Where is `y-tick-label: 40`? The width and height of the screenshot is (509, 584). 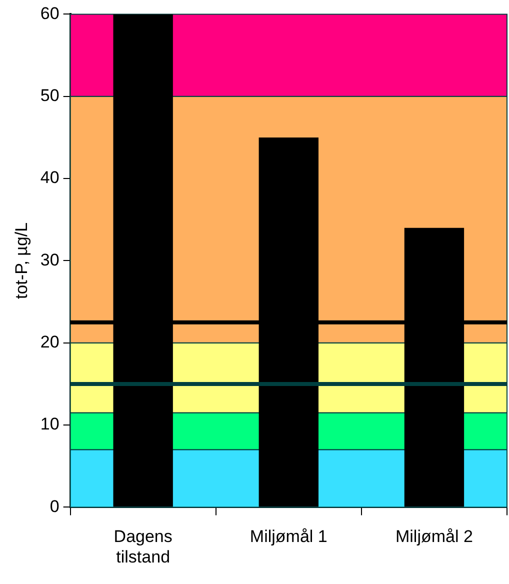 y-tick-label: 40 is located at coordinates (50, 178).